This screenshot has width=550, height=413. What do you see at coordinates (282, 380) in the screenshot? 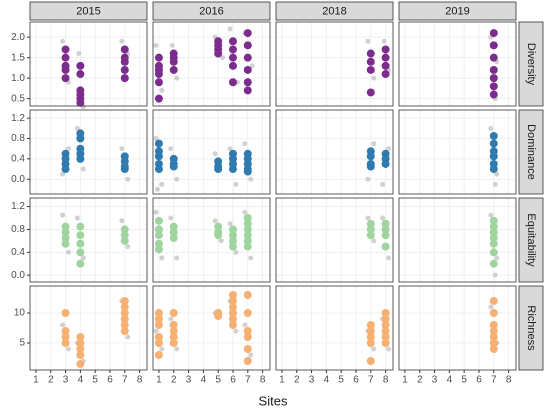
I see `x-tick-label: 1` at bounding box center [282, 380].